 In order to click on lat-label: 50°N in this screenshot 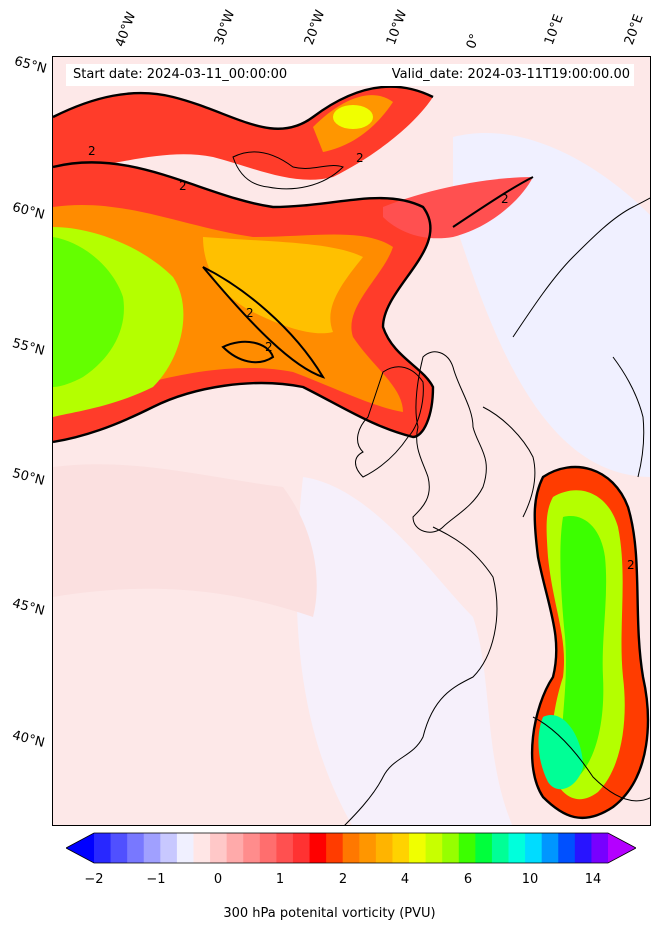, I will do `click(28, 477)`.